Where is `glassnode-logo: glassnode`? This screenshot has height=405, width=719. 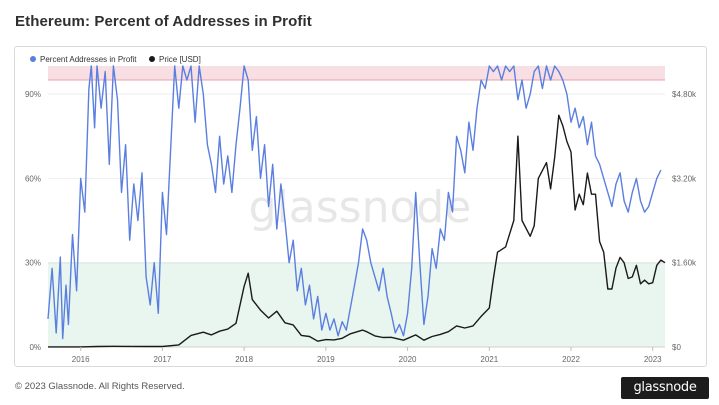
glassnode-logo: glassnode is located at coordinates (665, 388).